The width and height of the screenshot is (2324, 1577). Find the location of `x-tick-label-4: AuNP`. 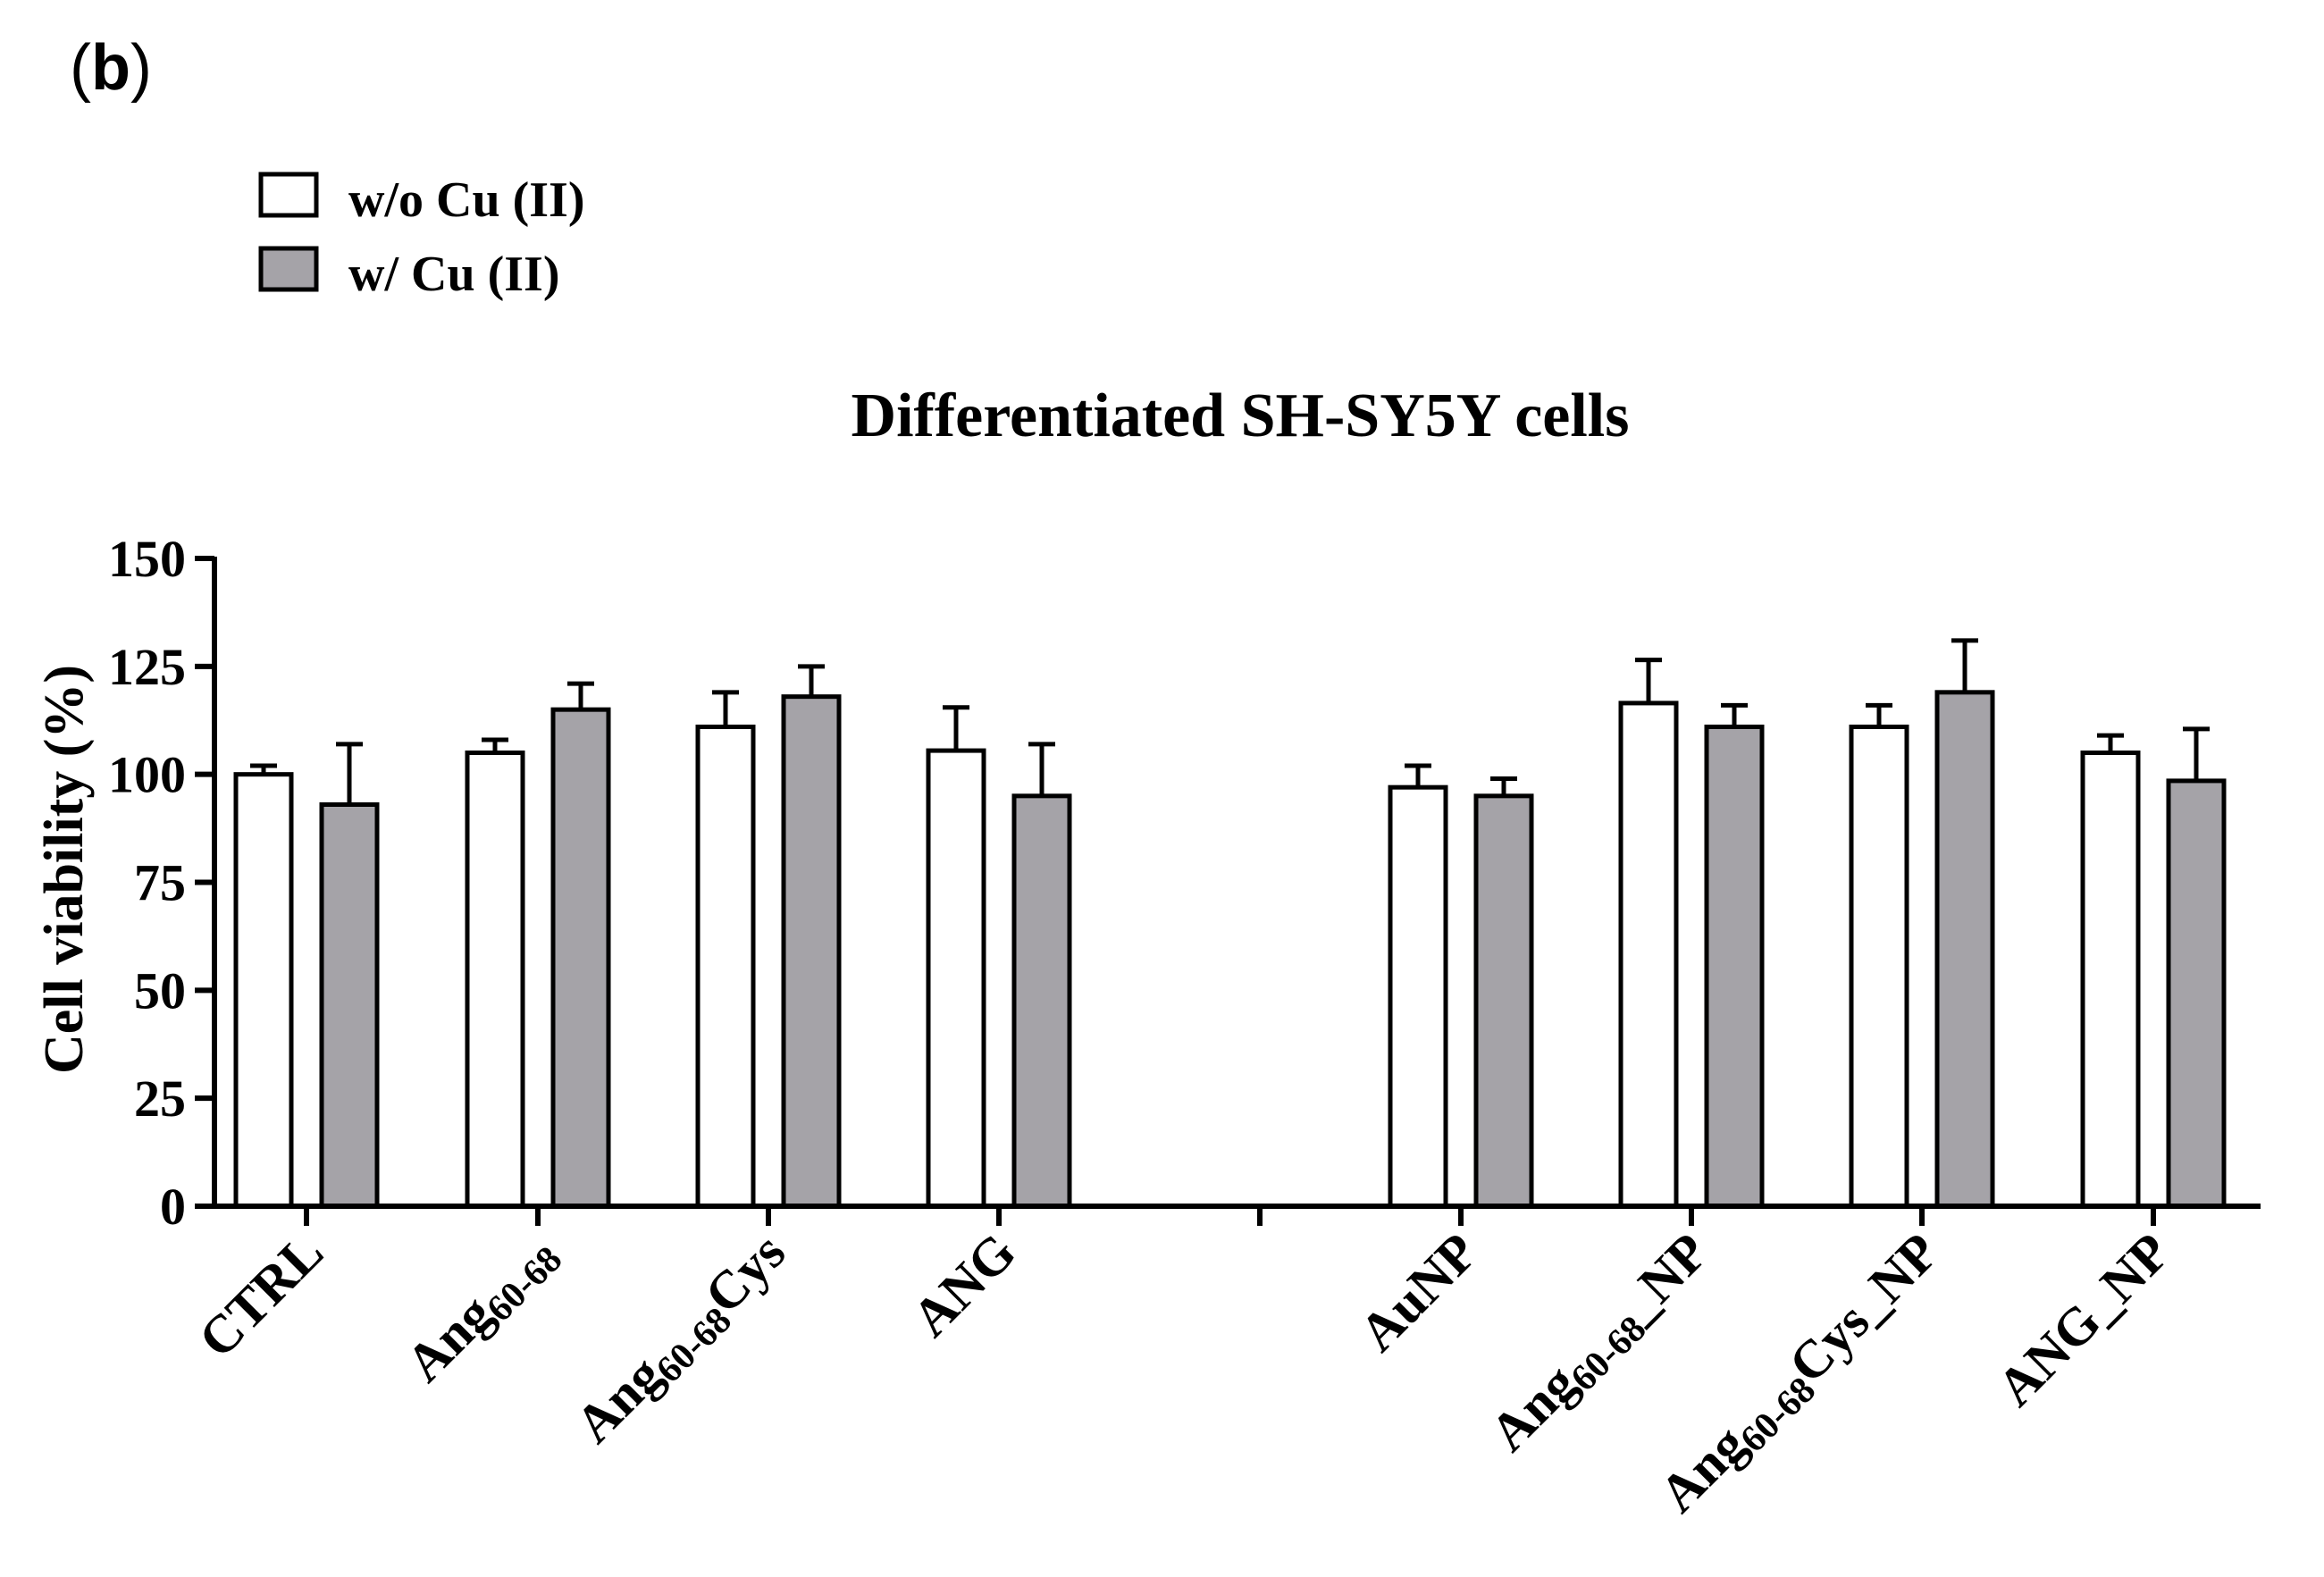

x-tick-label-4: AuNP is located at coordinates (1418, 1293).